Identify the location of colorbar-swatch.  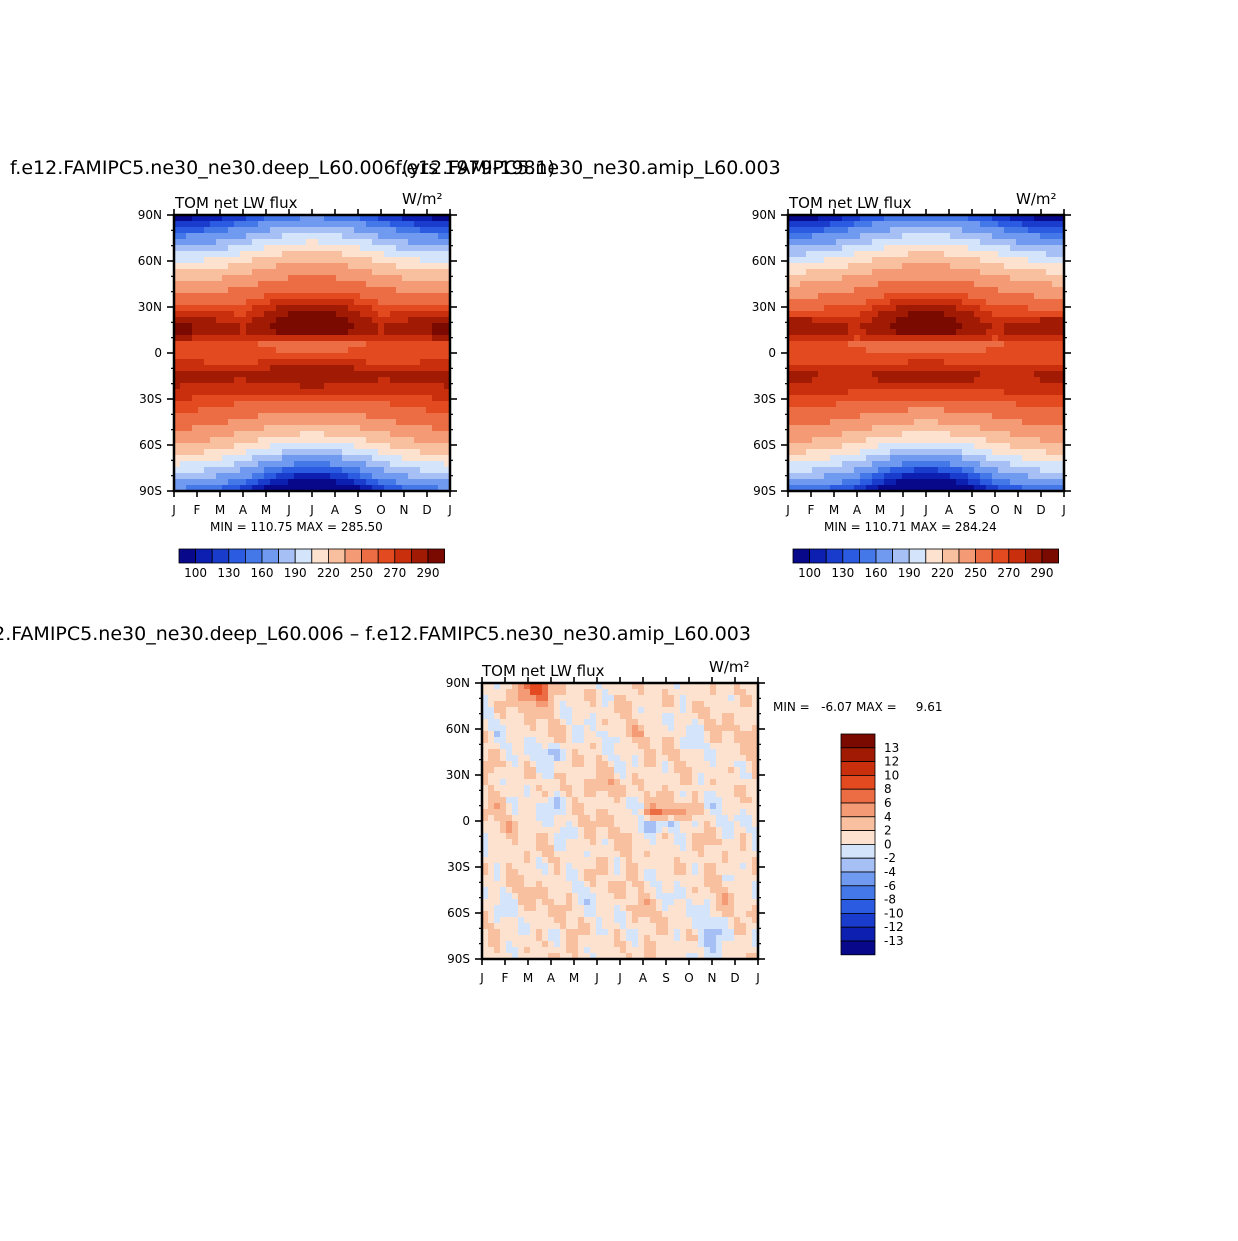
(818, 556).